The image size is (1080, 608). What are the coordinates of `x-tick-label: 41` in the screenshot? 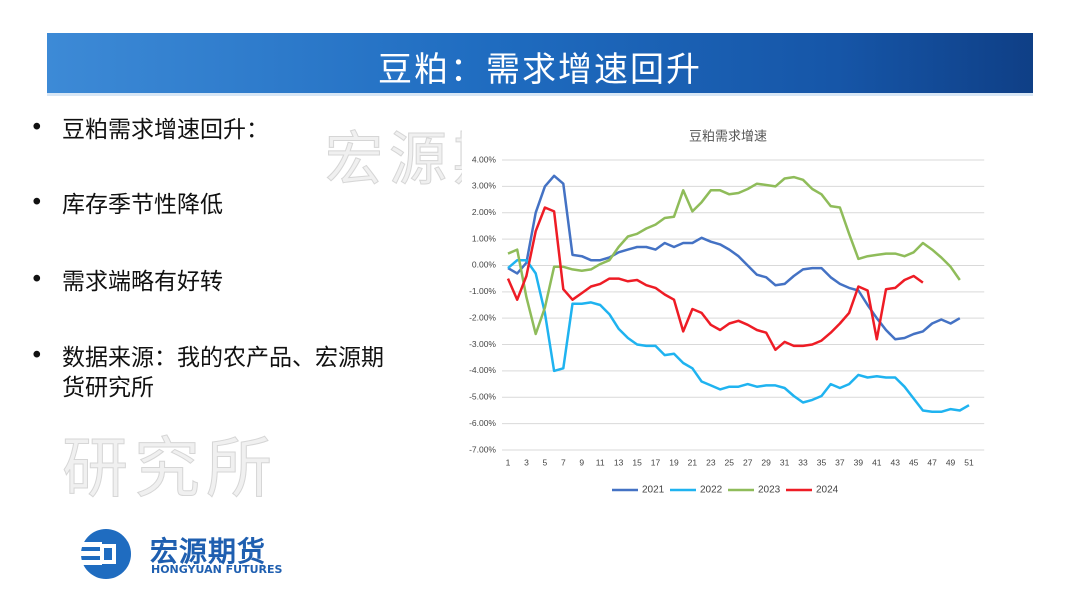 It's located at (877, 462).